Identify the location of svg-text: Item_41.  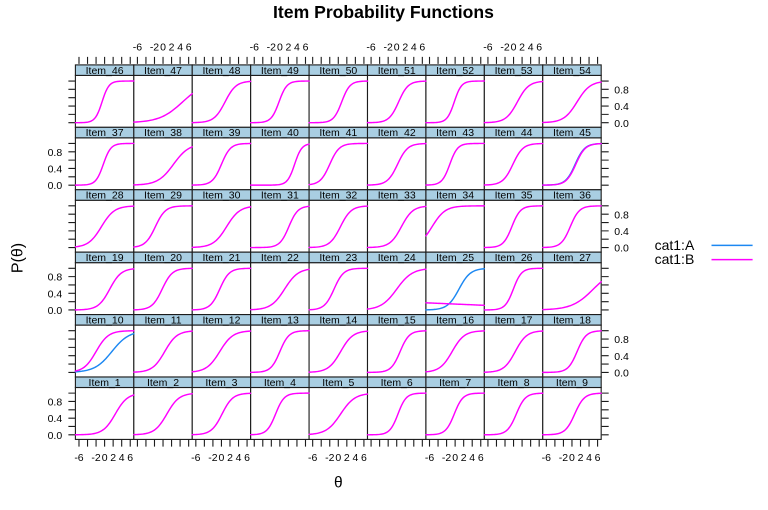
(338, 133).